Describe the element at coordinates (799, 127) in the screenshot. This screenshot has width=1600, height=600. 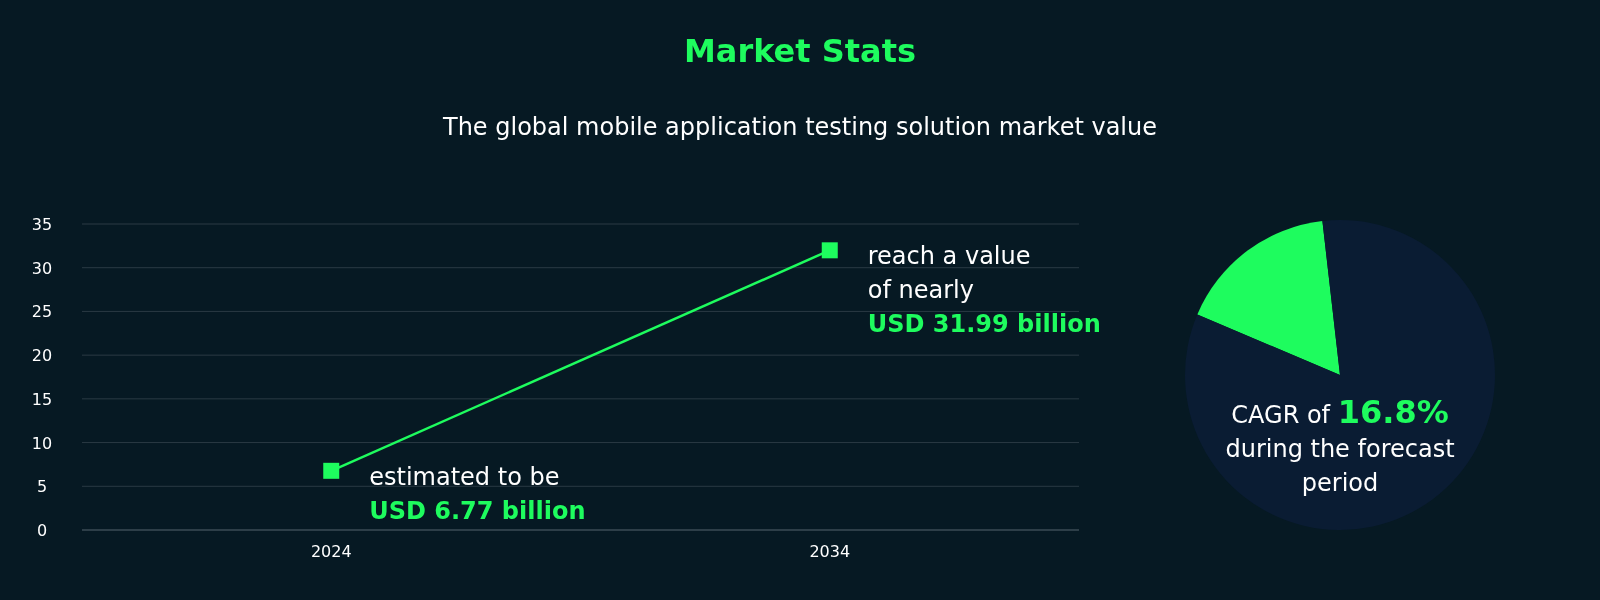
I see `chart-subtitle: The global mobile application testing solution market value` at that location.